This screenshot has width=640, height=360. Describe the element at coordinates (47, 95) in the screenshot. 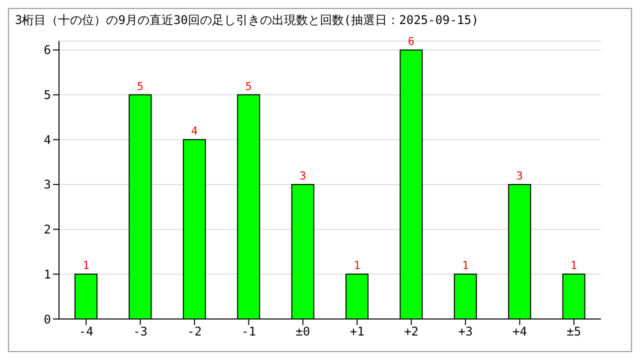

I see `y-tick-label: 5` at that location.